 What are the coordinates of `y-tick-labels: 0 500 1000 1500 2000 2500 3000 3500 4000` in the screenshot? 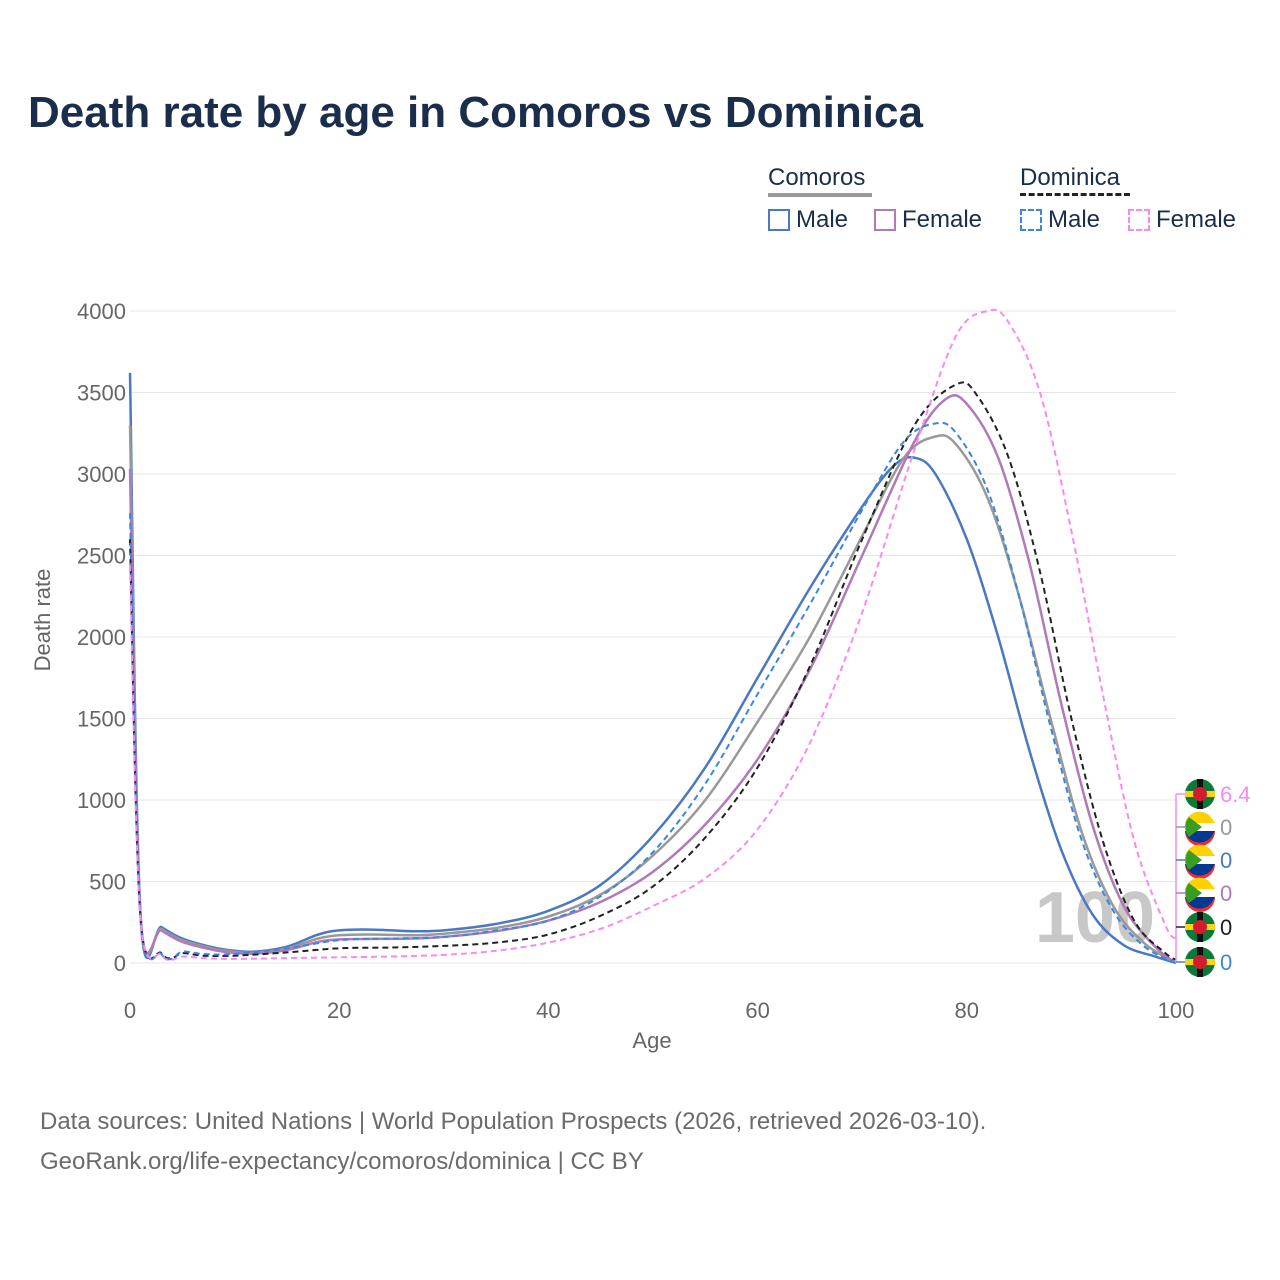 It's located at (101, 637).